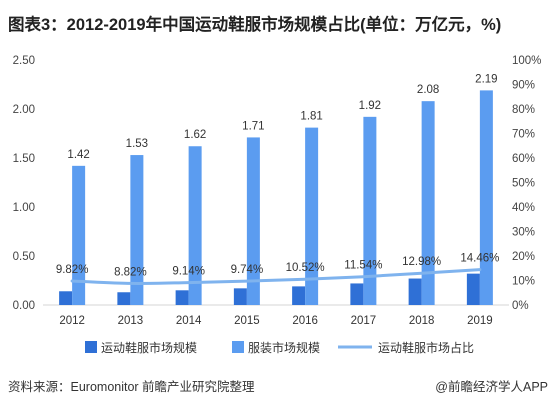 The image size is (556, 404). Describe the element at coordinates (137, 230) in the screenshot. I see `bar-apparel-2013` at that location.